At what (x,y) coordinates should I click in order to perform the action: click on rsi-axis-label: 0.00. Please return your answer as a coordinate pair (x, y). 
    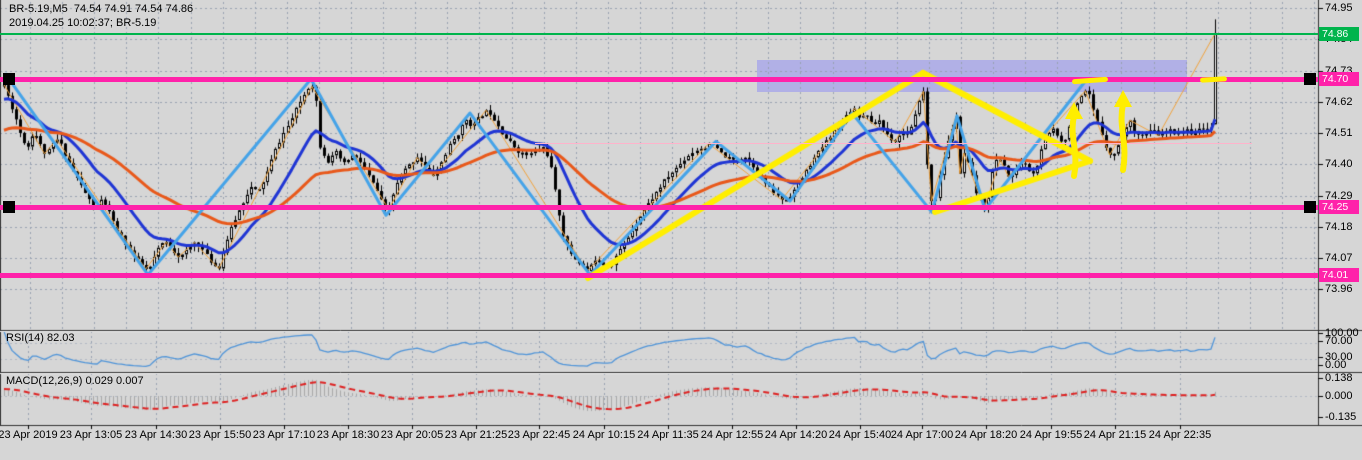
    Looking at the image, I should click on (1336, 365).